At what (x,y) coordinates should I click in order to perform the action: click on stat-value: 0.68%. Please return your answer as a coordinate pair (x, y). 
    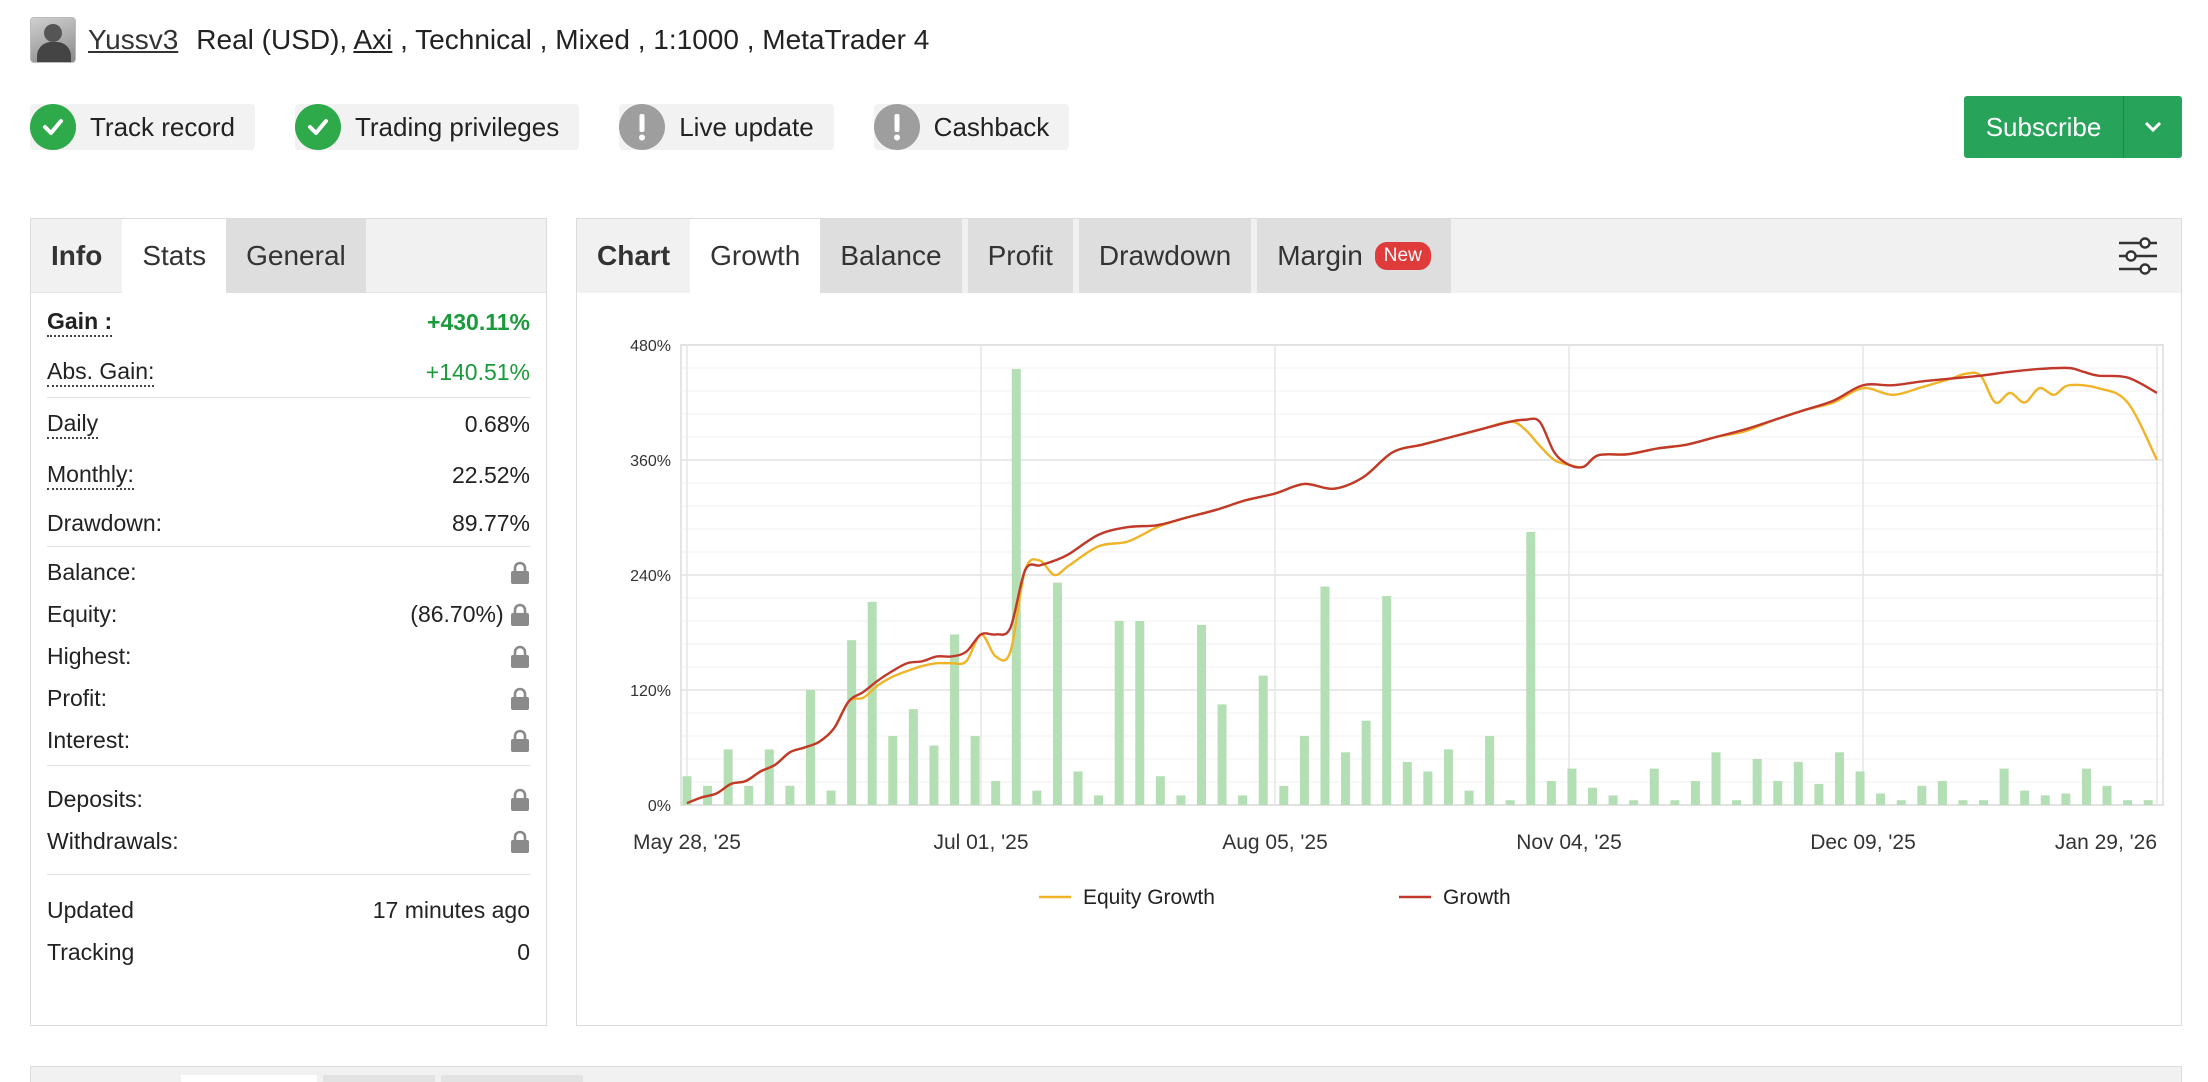
    Looking at the image, I should click on (497, 423).